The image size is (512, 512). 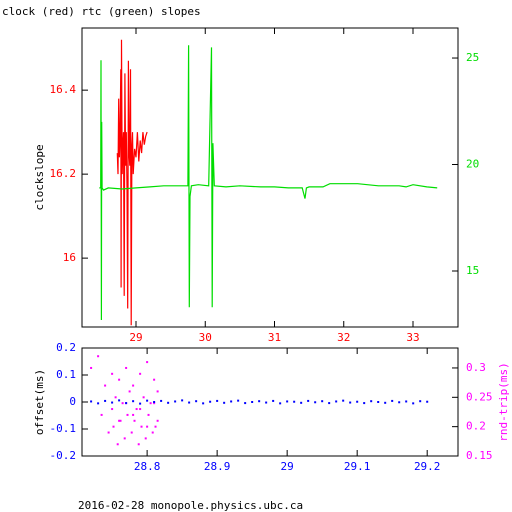 What do you see at coordinates (39, 177) in the screenshot?
I see `y-axis-label: clockslope` at bounding box center [39, 177].